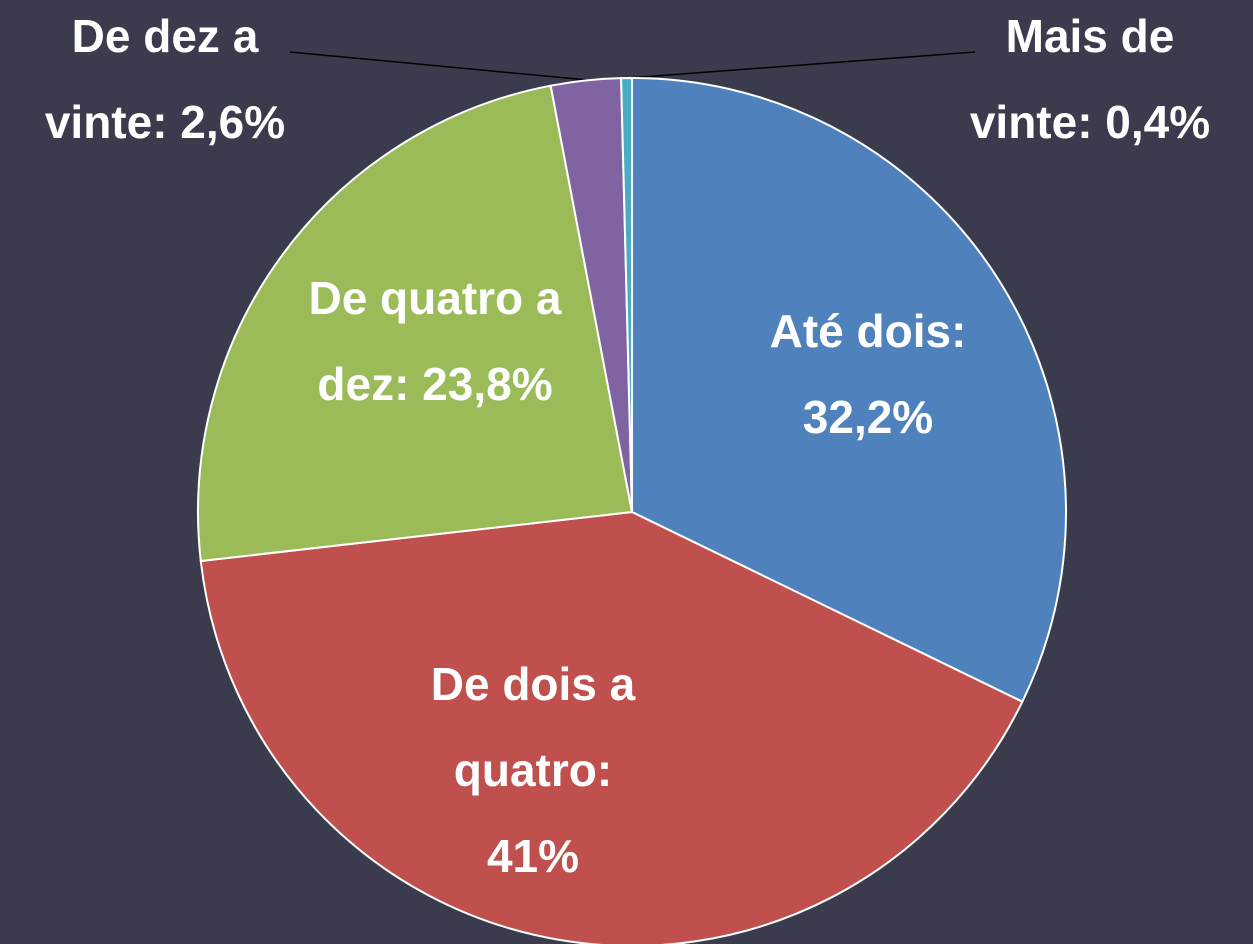 Image resolution: width=1253 pixels, height=944 pixels. Describe the element at coordinates (868, 374) in the screenshot. I see `slice-label: Até dois: 32,2%` at that location.